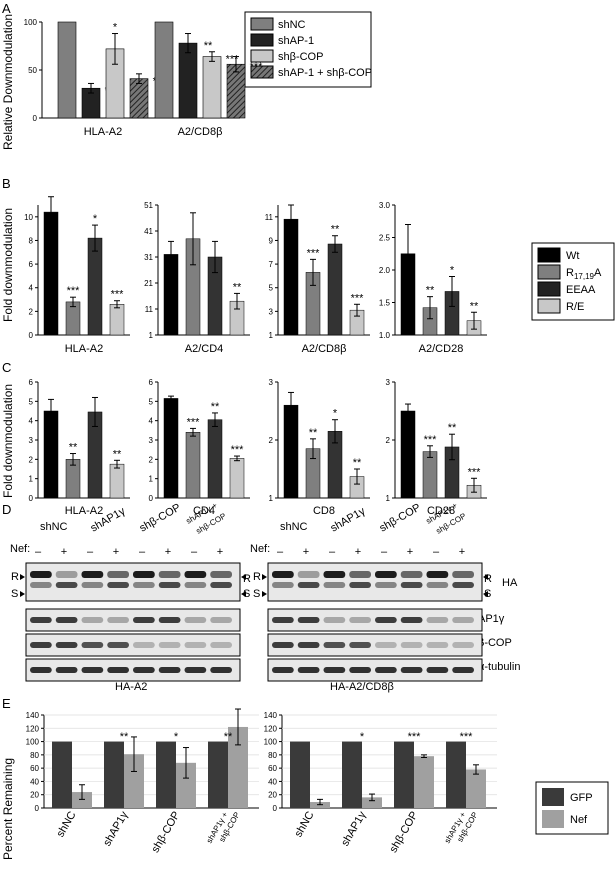 The image size is (616, 881). What do you see at coordinates (400, 517) in the screenshot?
I see `lane-group-label: shβ-COP` at bounding box center [400, 517].